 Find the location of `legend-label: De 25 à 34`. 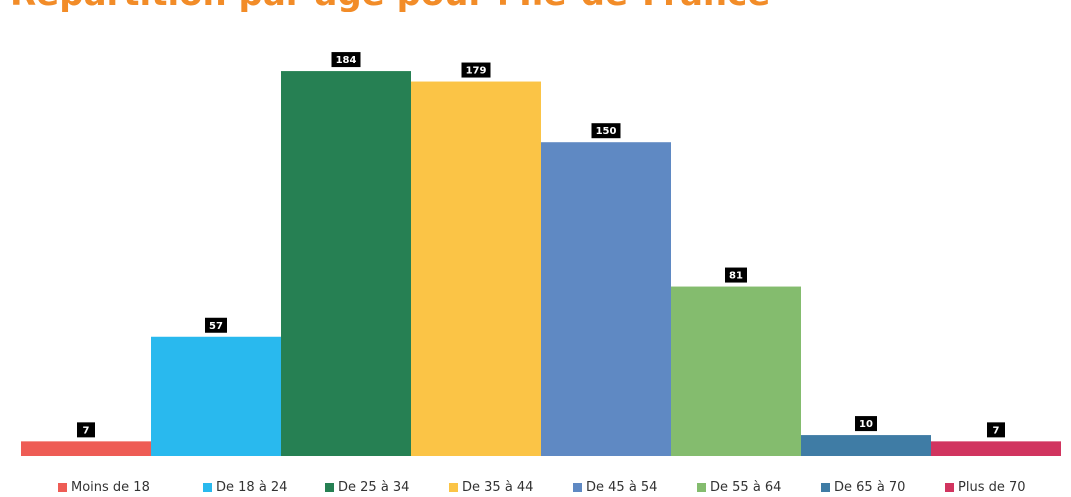

legend-label: De 25 à 34 is located at coordinates (374, 487).